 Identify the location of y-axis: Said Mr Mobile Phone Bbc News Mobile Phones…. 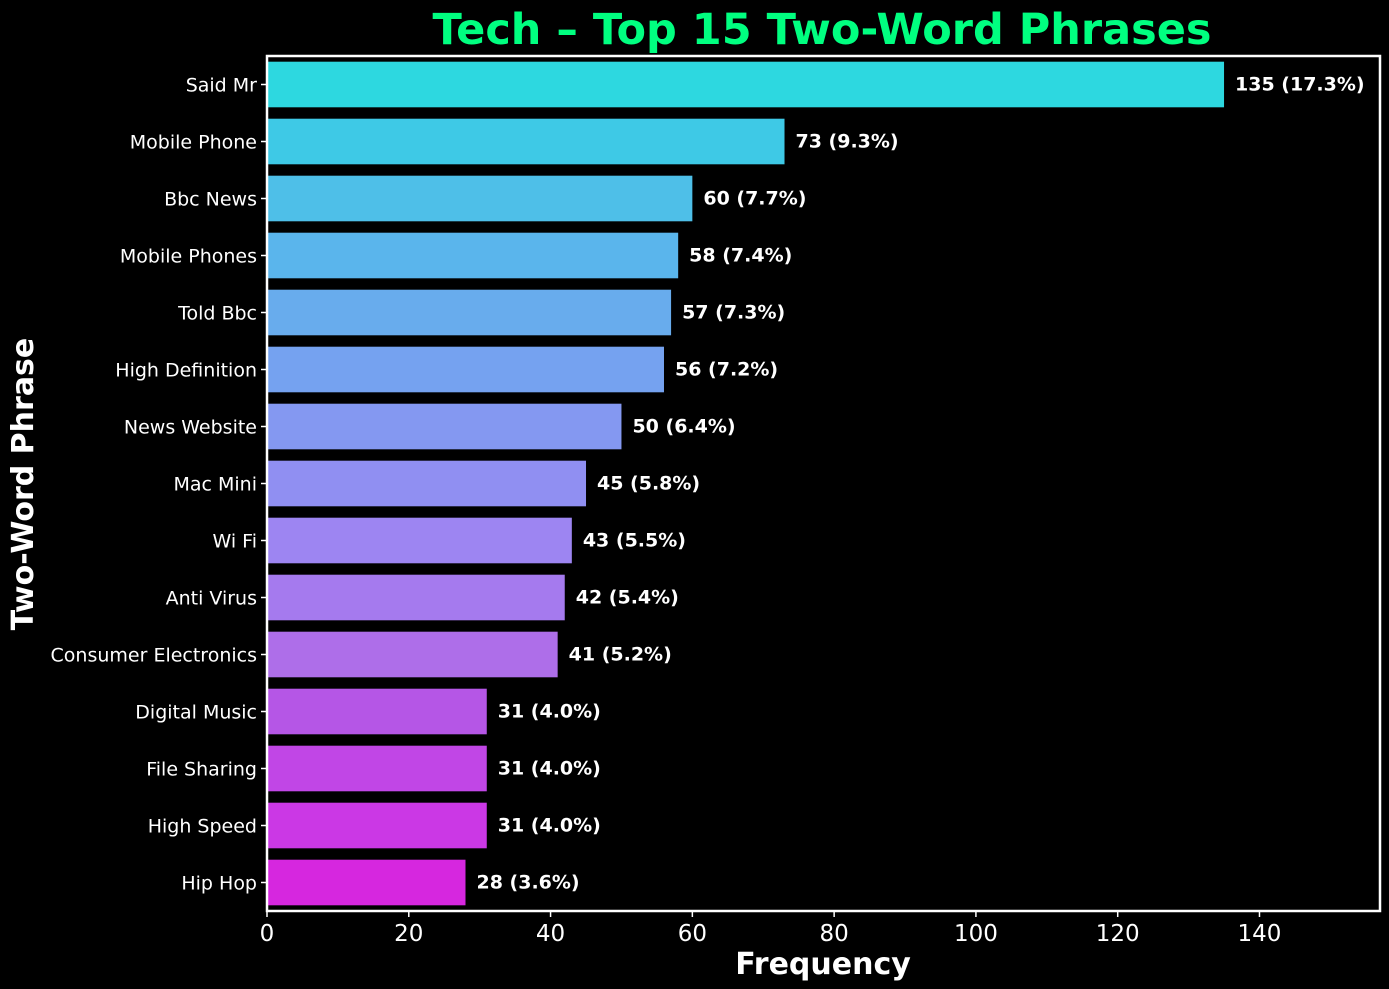
(159, 485).